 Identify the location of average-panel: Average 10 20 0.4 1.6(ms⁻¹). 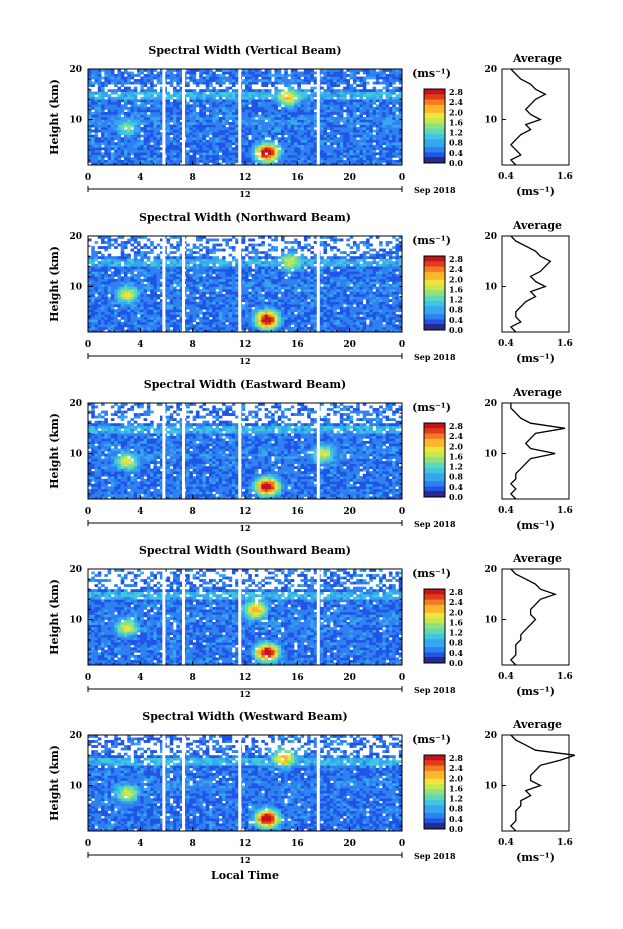
(528, 459).